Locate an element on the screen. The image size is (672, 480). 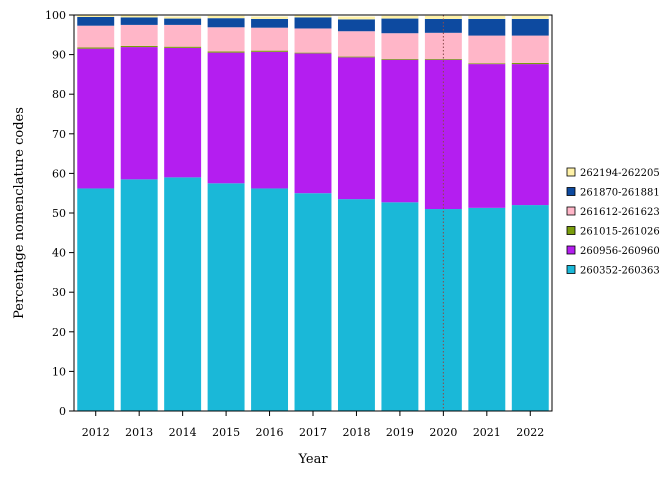
legend-label: 260956-260960 is located at coordinates (620, 251).